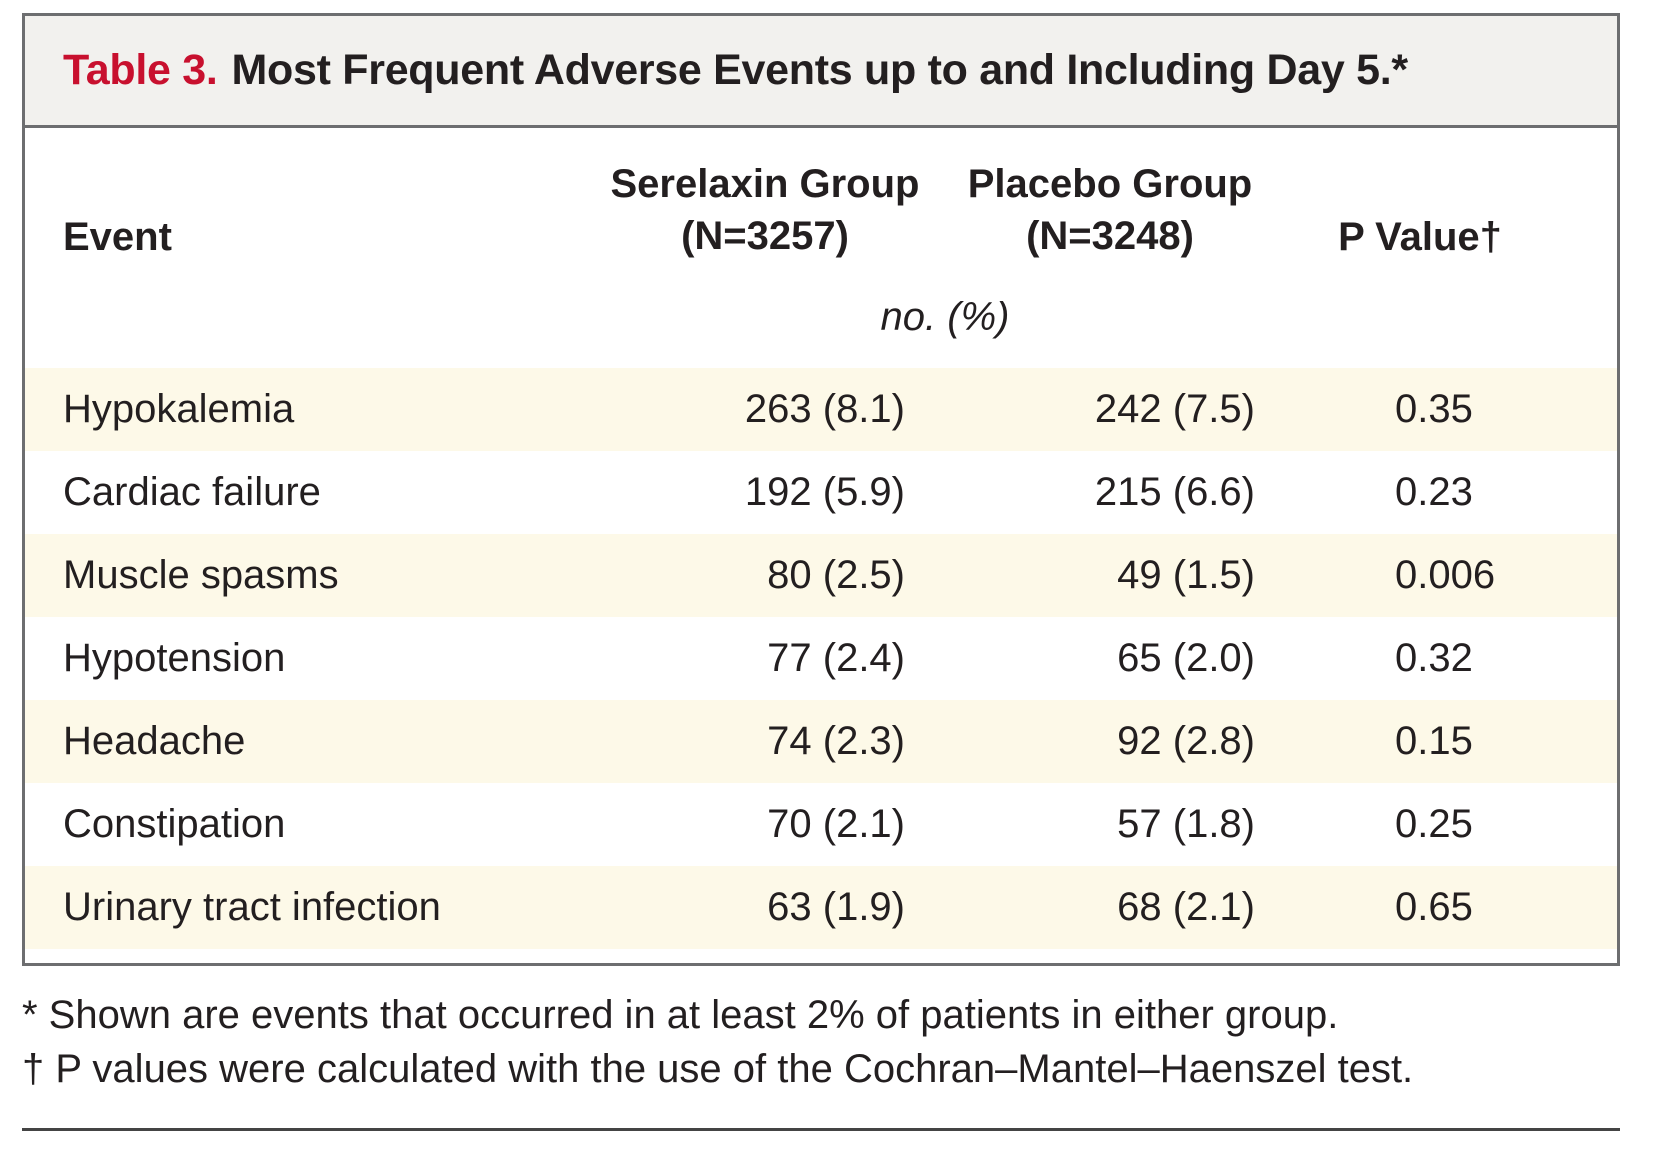 This screenshot has width=1664, height=1166. What do you see at coordinates (1420, 237) in the screenshot?
I see `header-pvalue: P Value†` at bounding box center [1420, 237].